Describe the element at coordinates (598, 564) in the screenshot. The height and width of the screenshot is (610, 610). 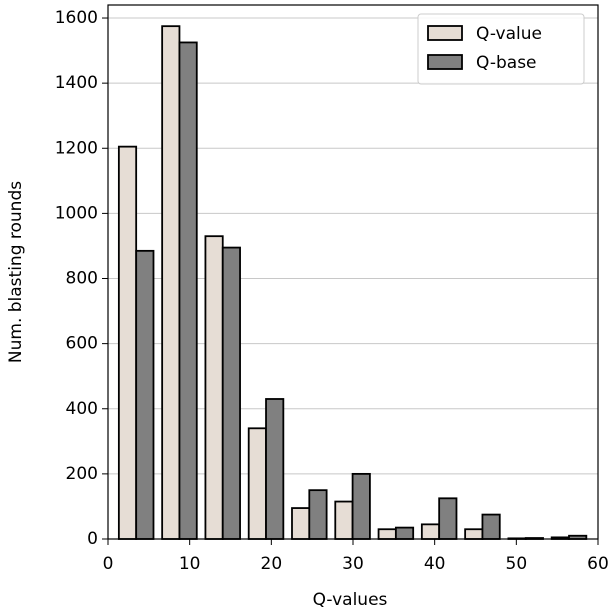
I see `x-tick-label: 60` at that location.